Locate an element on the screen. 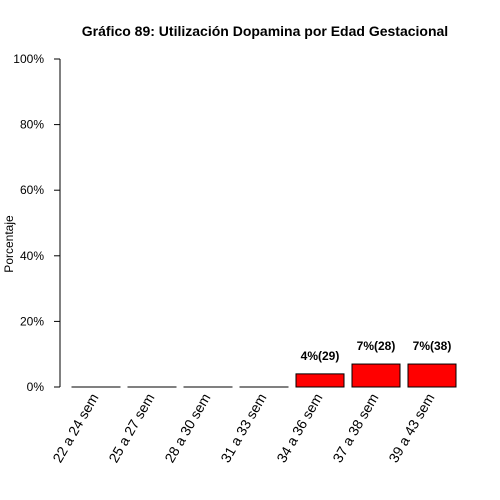 The image size is (500, 500). data-label: 7%(38) is located at coordinates (432, 346).